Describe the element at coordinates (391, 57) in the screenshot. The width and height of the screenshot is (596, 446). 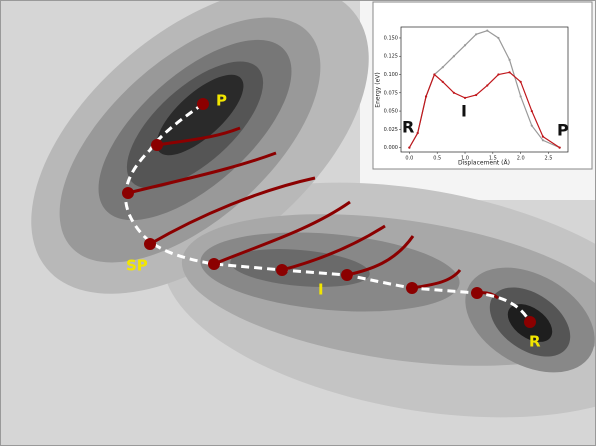
I see `y-tick-label: 0.125` at that location.